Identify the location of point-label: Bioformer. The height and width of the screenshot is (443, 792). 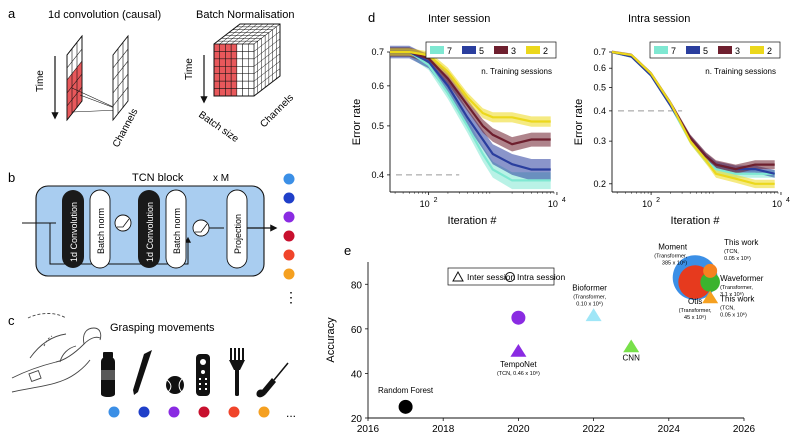
(589, 287).